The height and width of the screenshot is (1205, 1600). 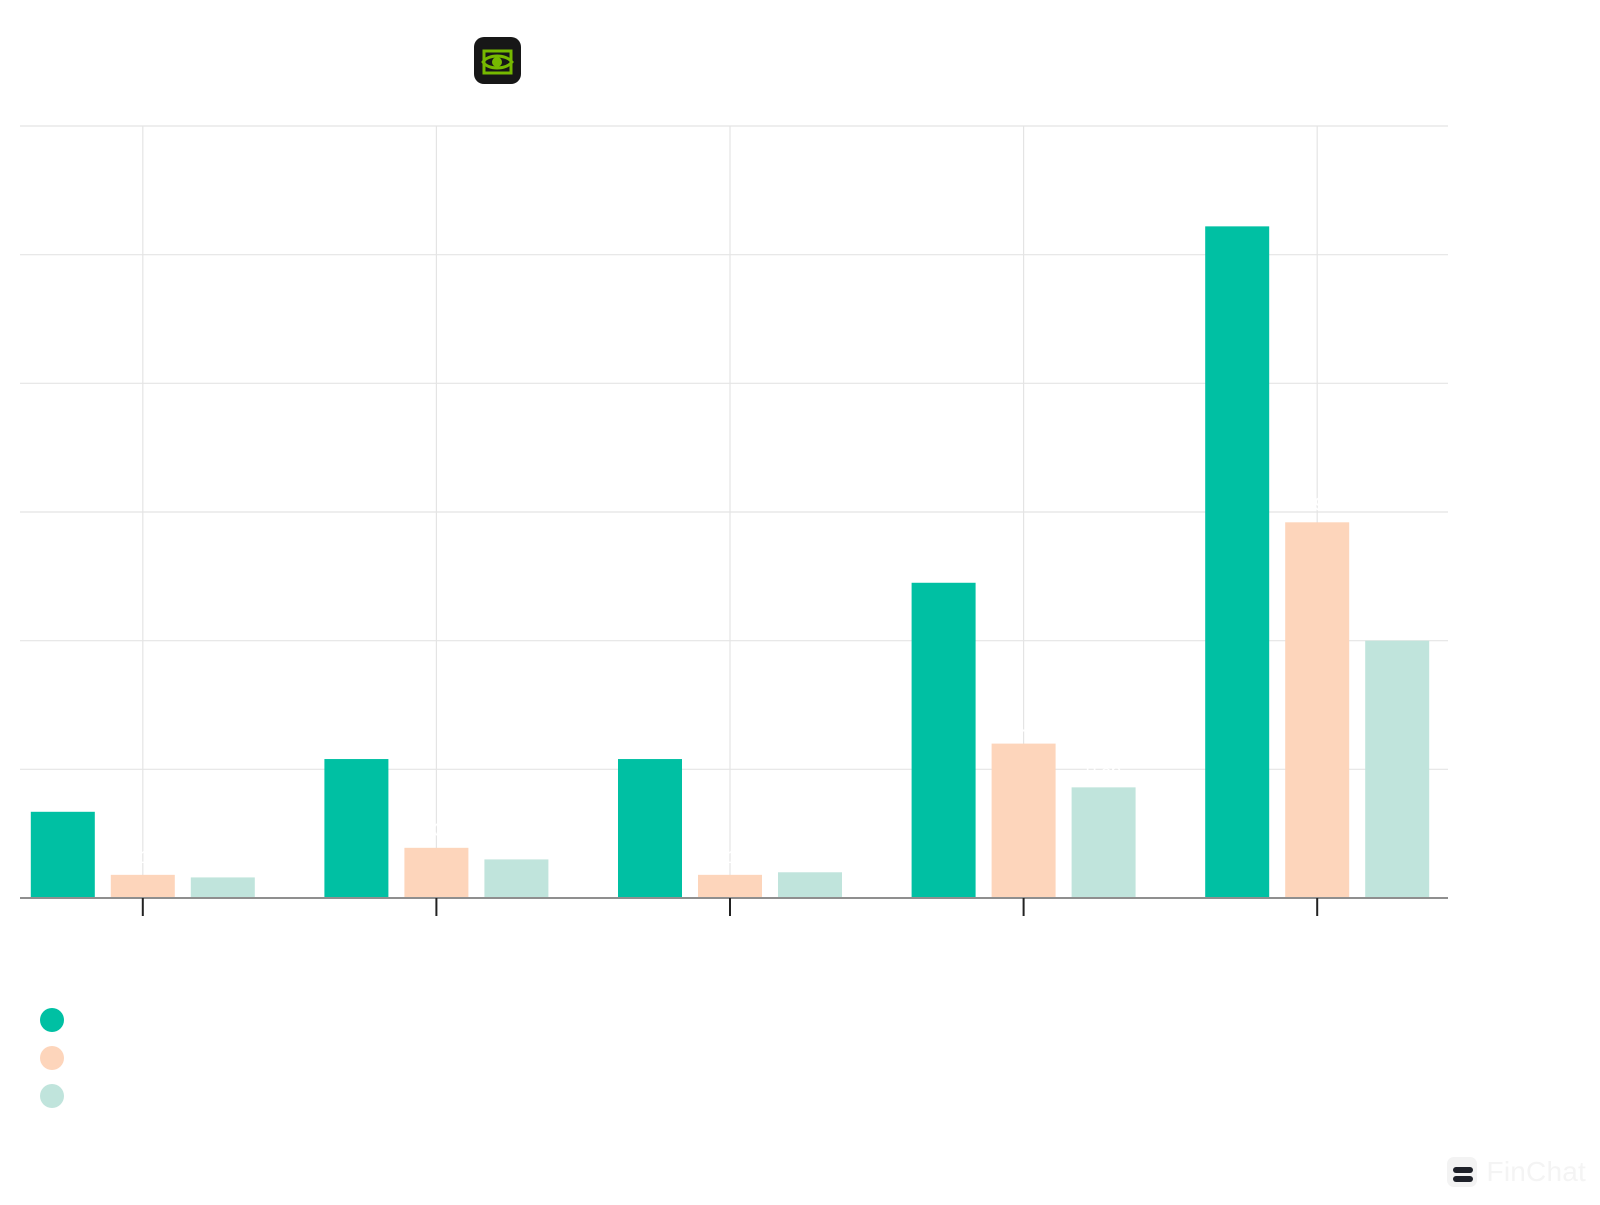 I want to click on nvidia-logo-icon, so click(x=497, y=60).